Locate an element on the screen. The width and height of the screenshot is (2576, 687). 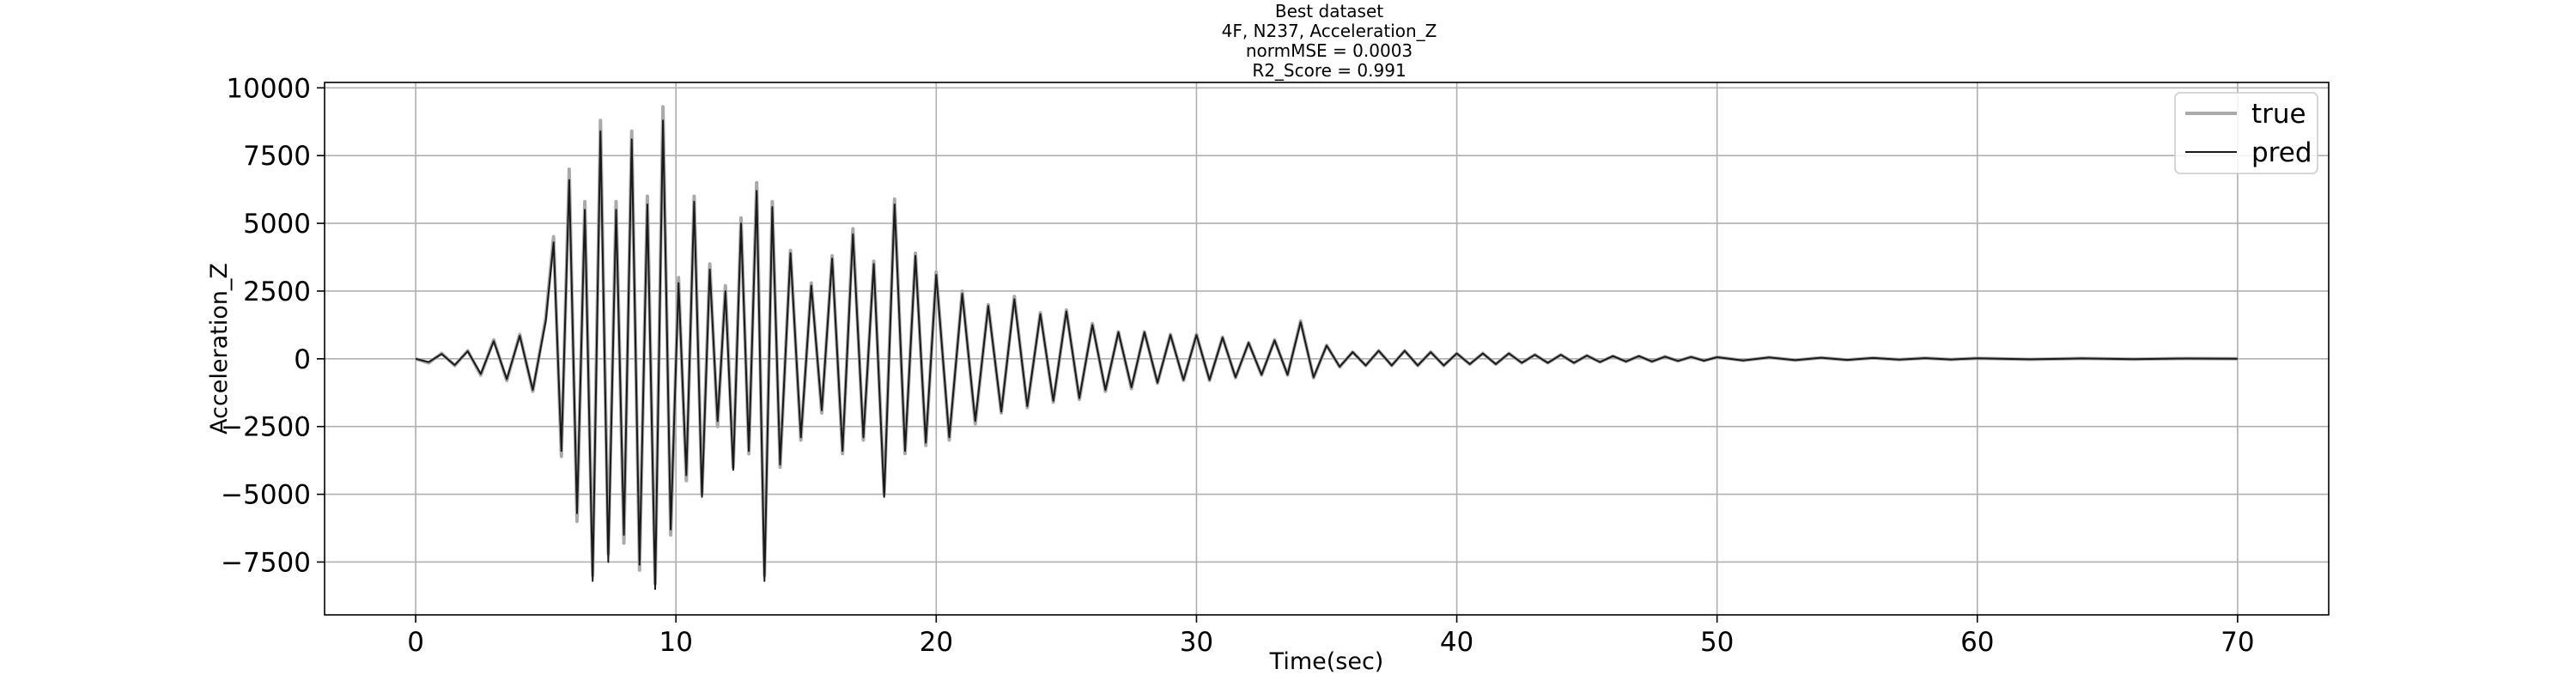
title-line-1: Best dataset is located at coordinates (1329, 11).